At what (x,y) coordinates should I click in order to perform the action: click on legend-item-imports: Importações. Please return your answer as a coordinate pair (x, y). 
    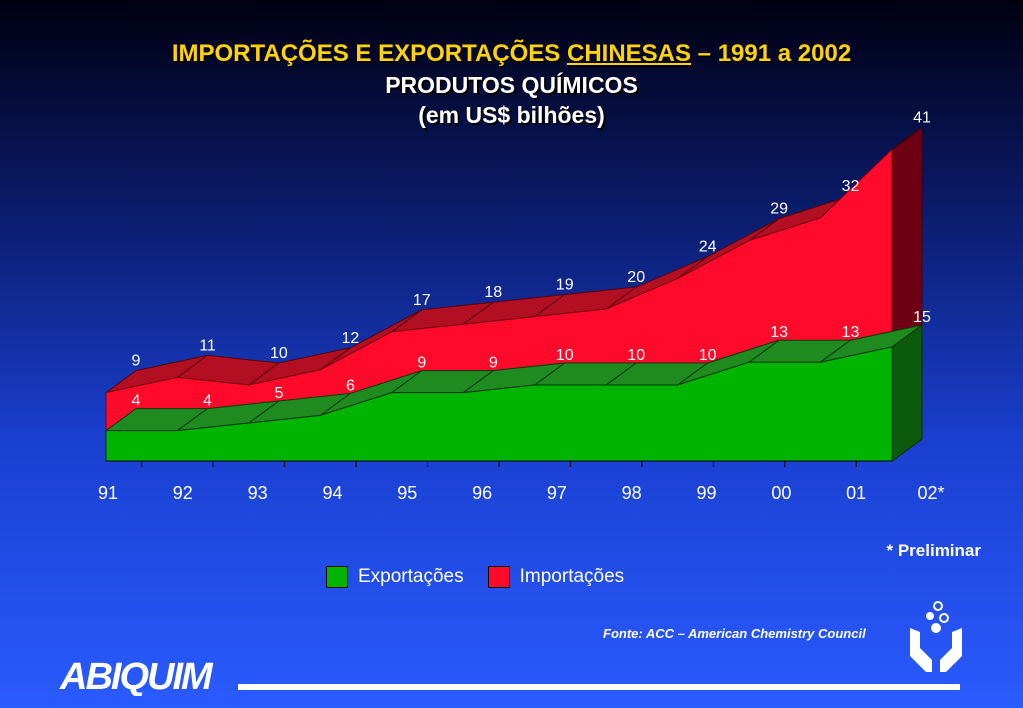
    Looking at the image, I should click on (556, 577).